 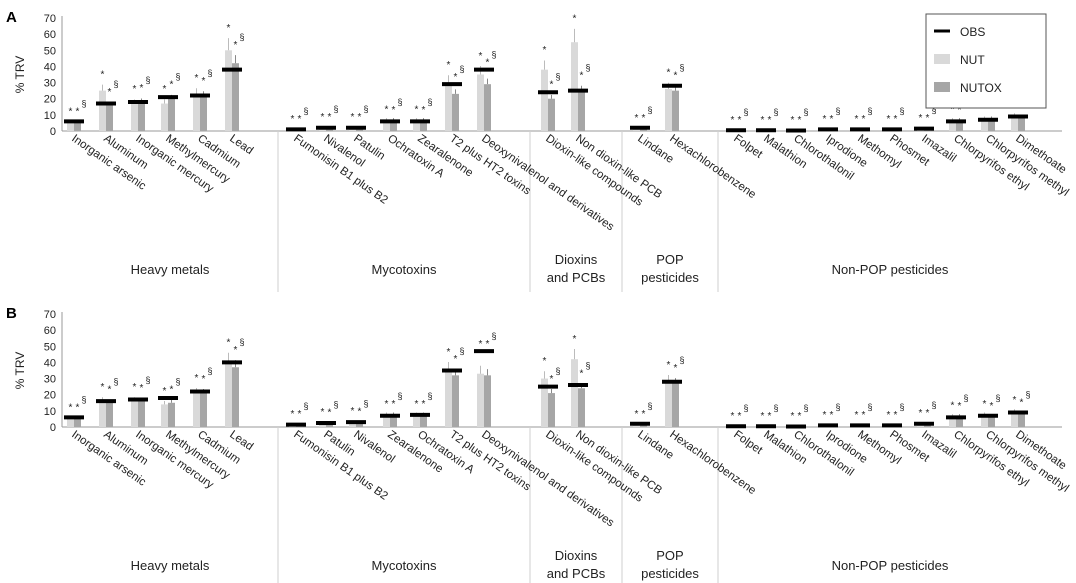 I want to click on group-label: Heavy metals, so click(x=170, y=565).